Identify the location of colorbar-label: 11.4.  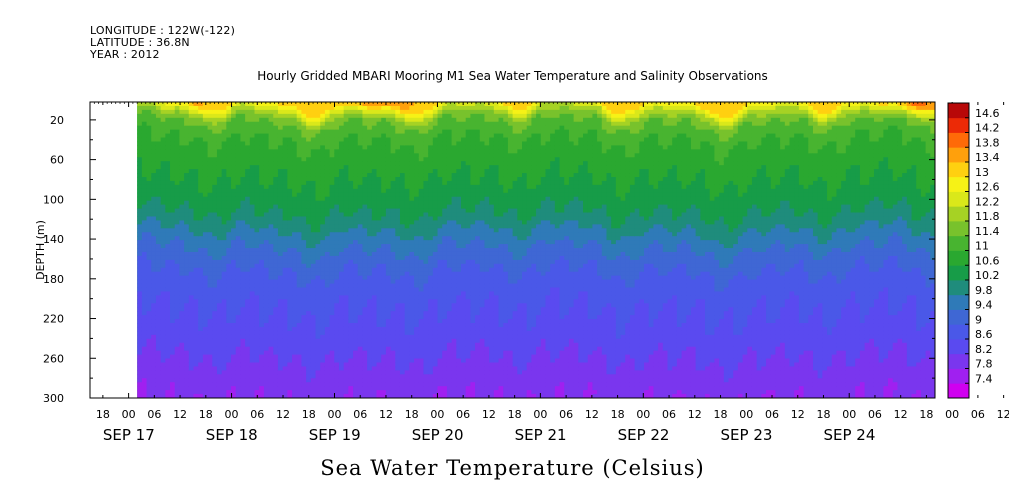
(987, 231).